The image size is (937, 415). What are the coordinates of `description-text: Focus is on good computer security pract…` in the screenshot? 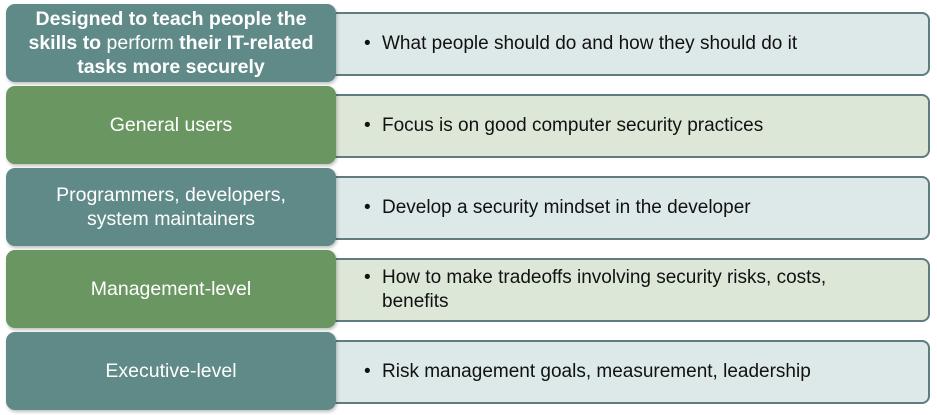 It's located at (573, 125).